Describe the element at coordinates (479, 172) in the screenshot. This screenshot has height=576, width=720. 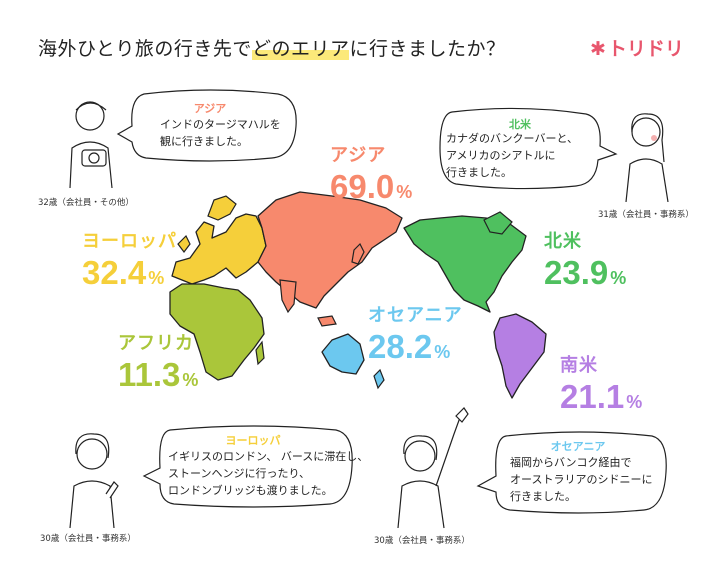
I see `bubble-north-america-line: 行きました。` at that location.